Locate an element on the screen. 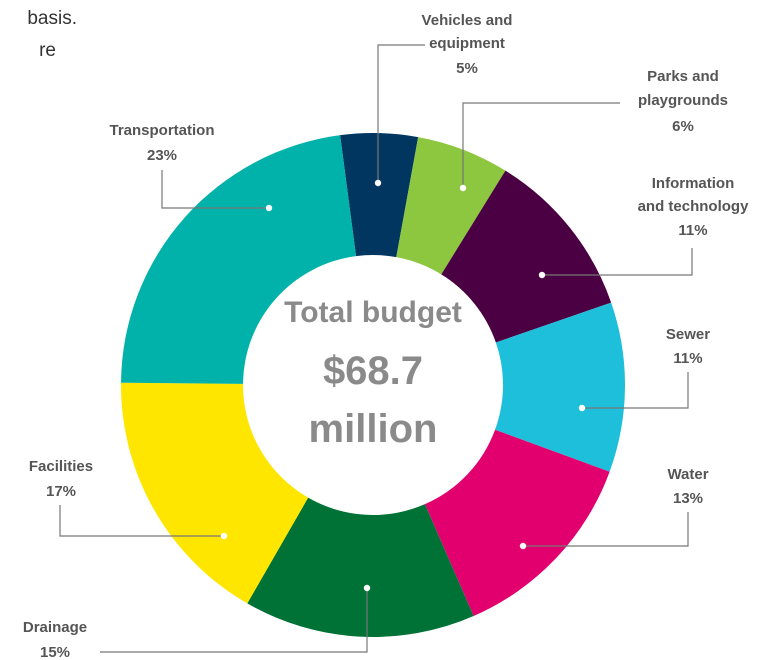  segment-label: Information and technology is located at coordinates (693, 195).